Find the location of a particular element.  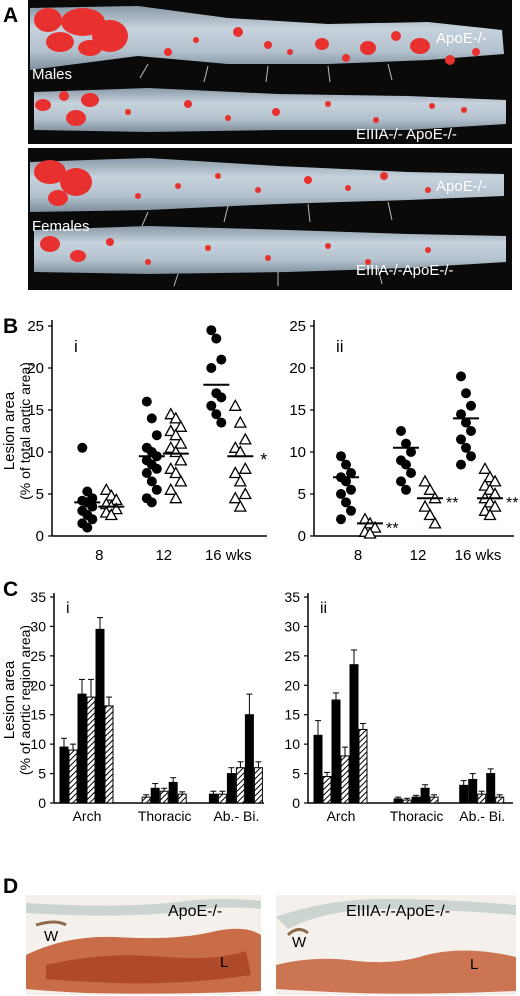

c-left-ytick-label: 10 is located at coordinates (38, 744).